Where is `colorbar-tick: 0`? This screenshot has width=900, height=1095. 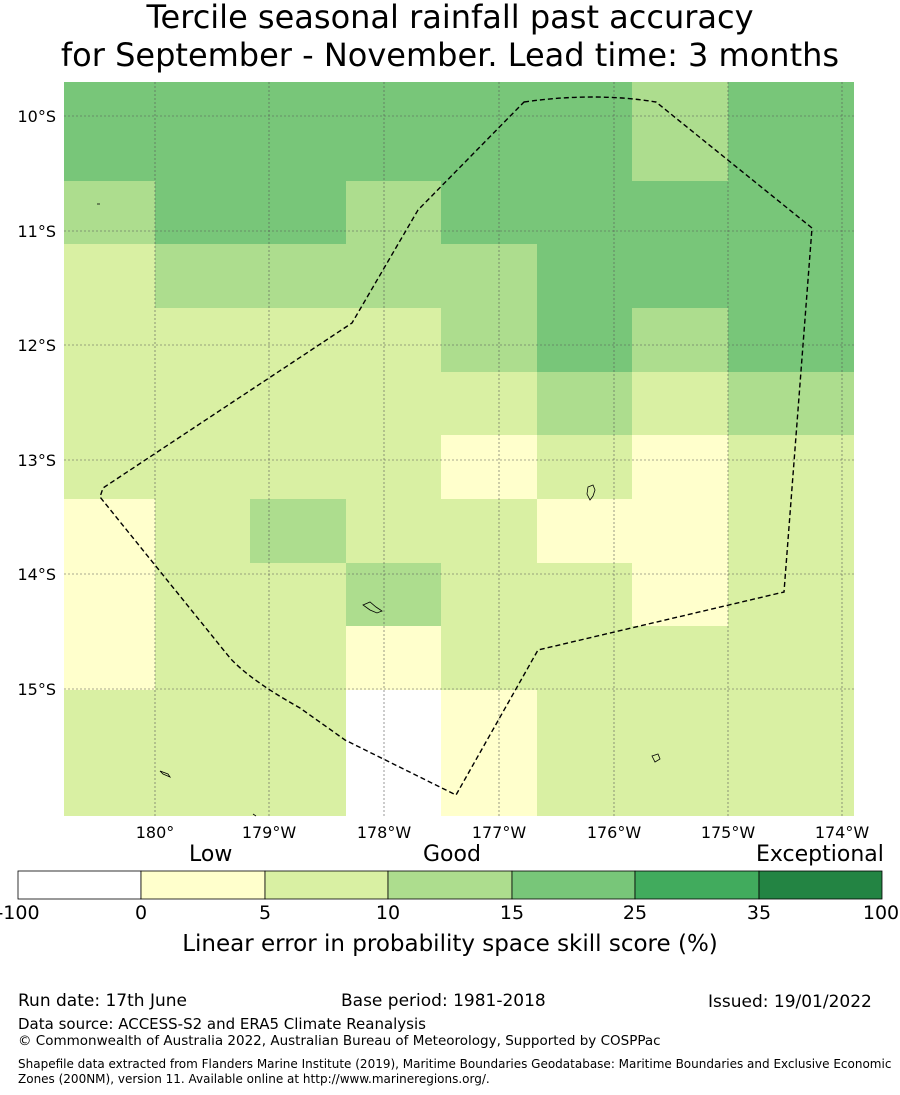
colorbar-tick: 0 is located at coordinates (141, 913).